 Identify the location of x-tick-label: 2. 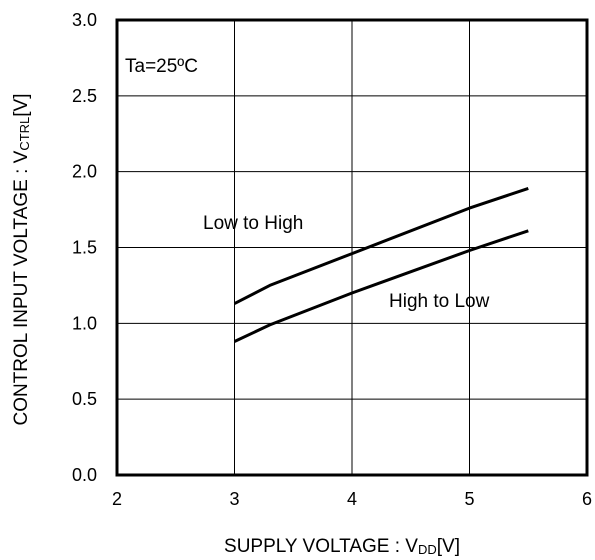
(117, 499).